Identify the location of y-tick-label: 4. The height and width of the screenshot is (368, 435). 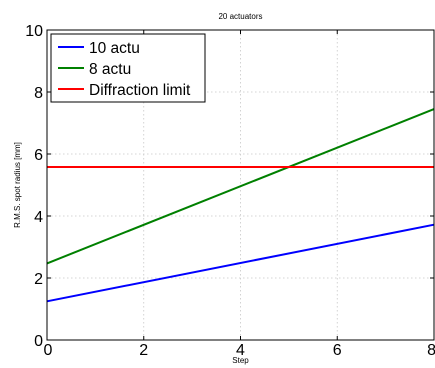
(38, 217).